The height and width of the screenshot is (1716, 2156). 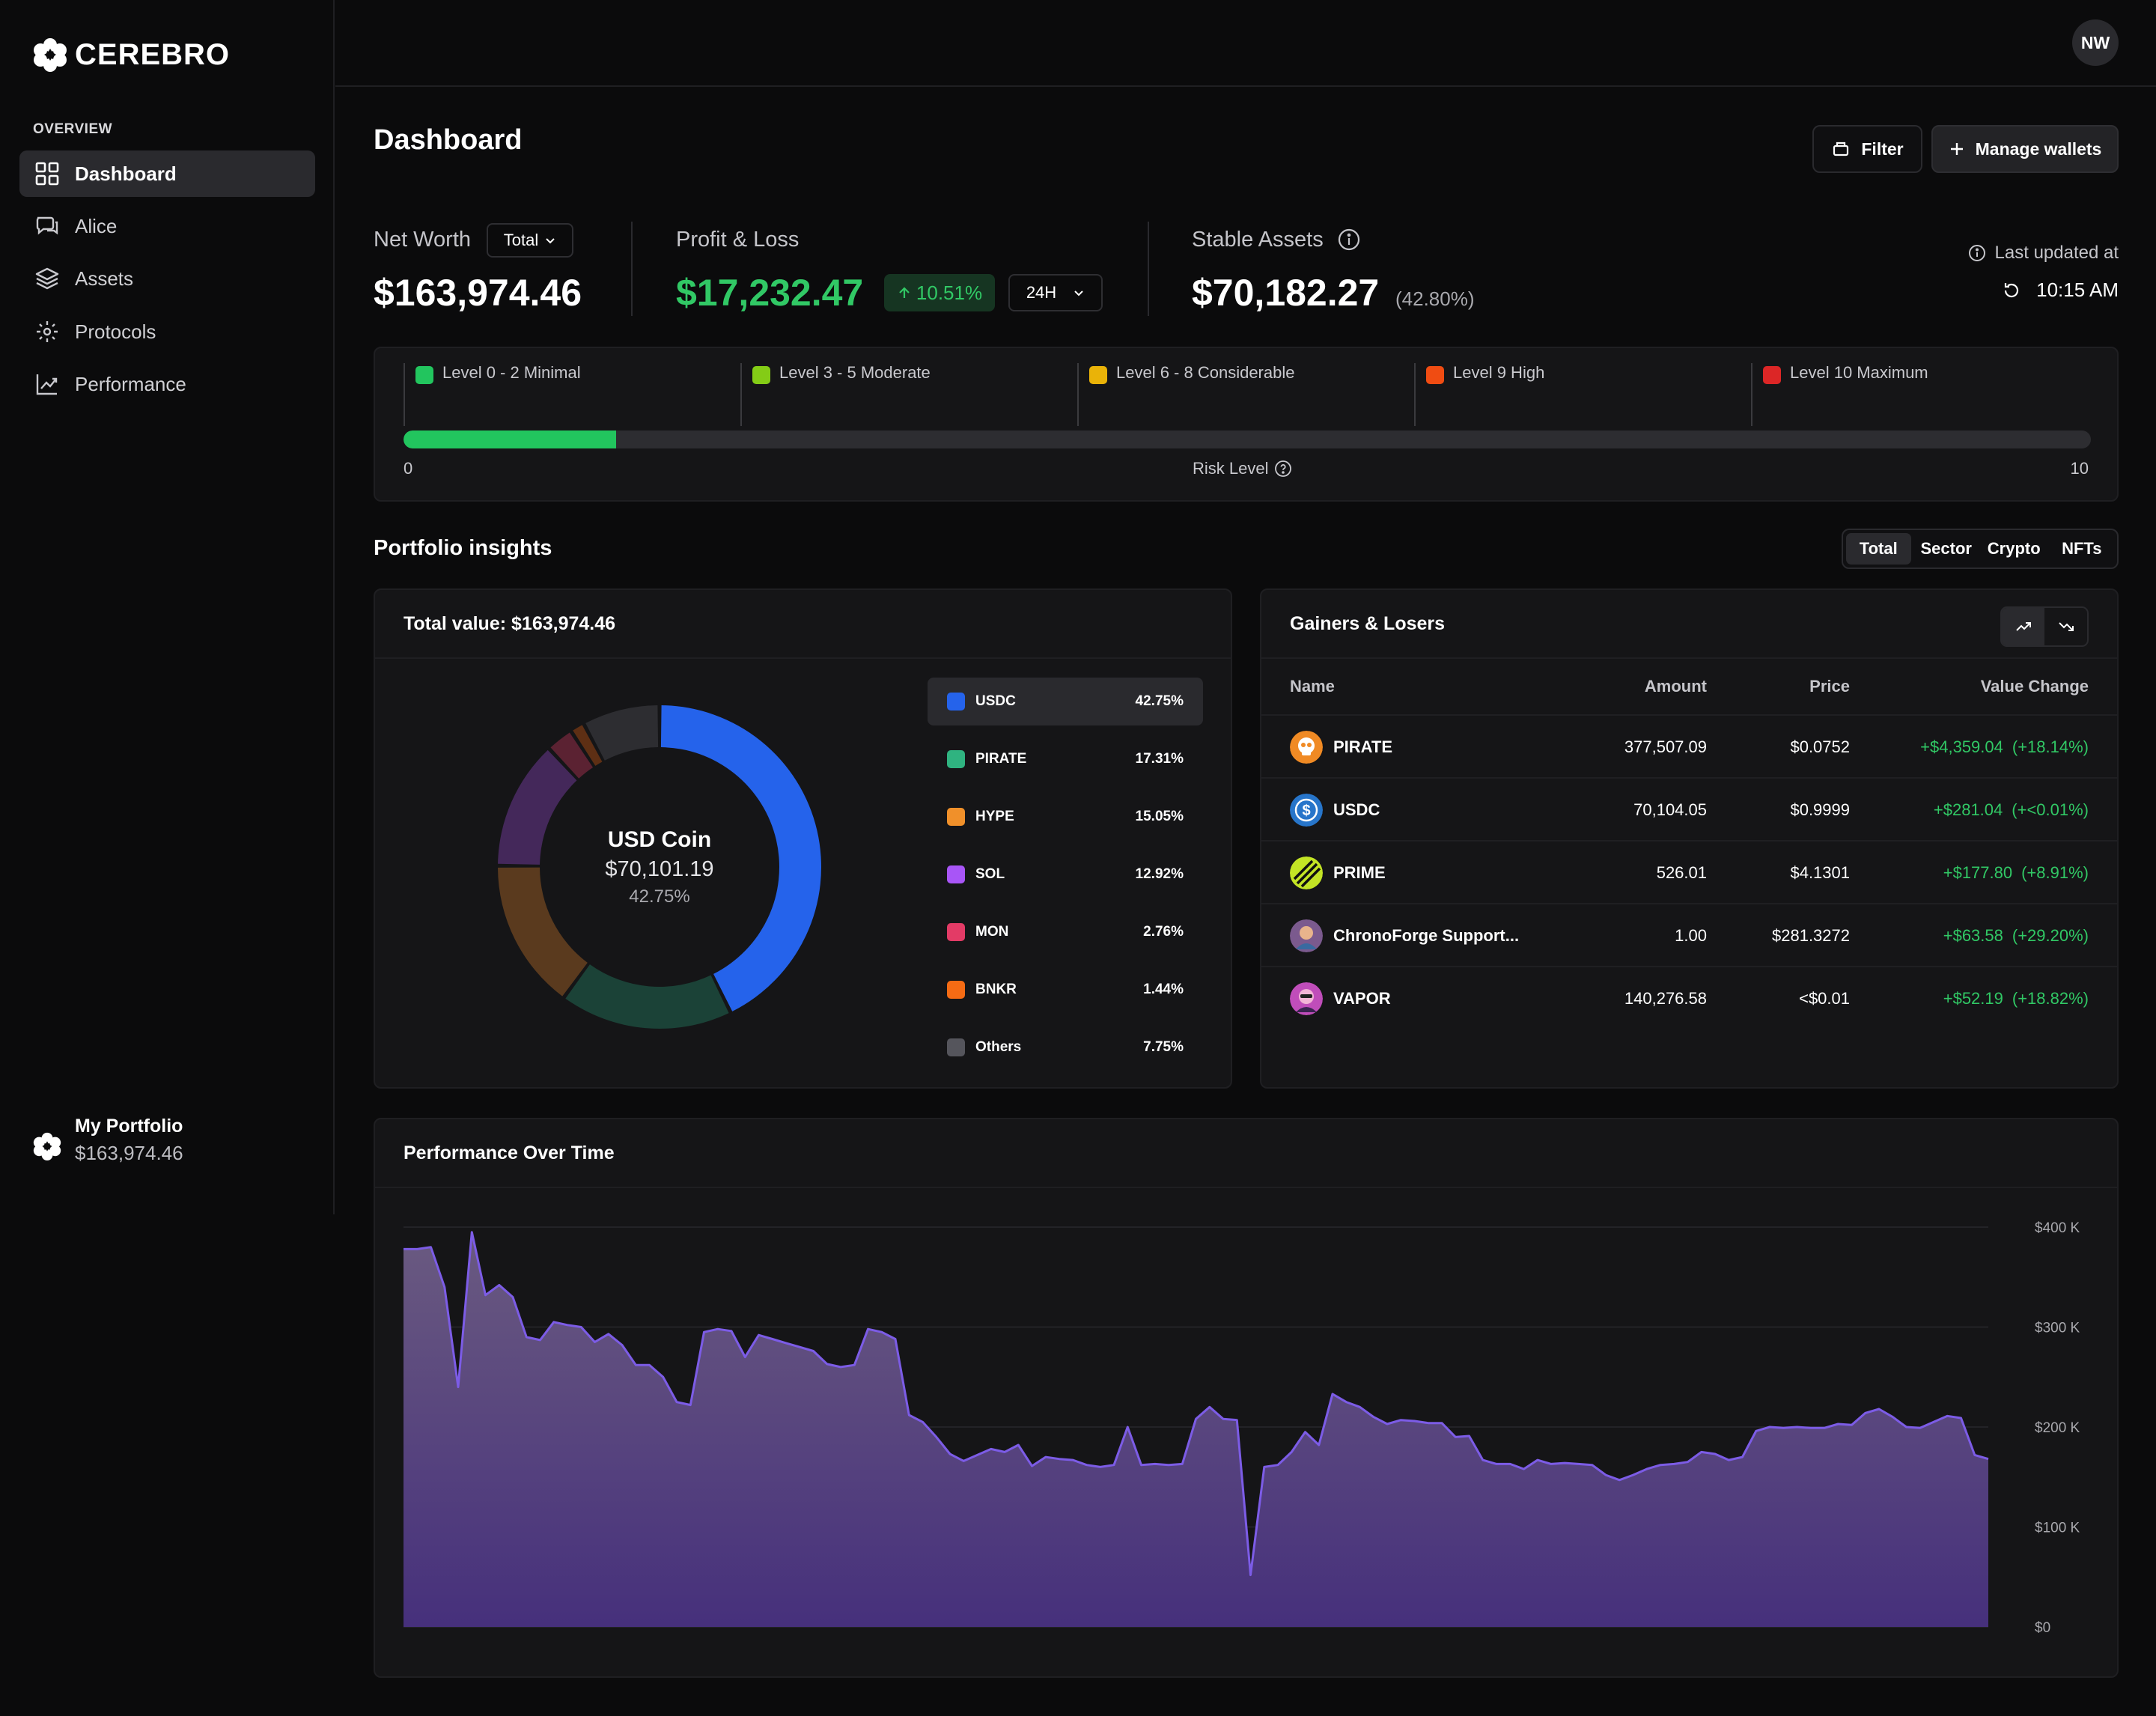 I want to click on chat-icon, so click(x=47, y=225).